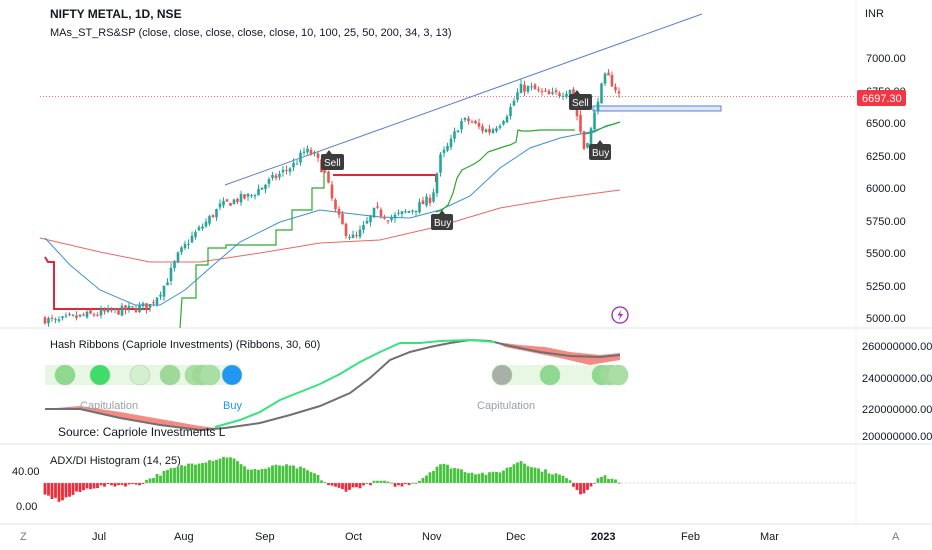 The width and height of the screenshot is (932, 550). Describe the element at coordinates (550, 375) in the screenshot. I see `capitulation-dot` at that location.